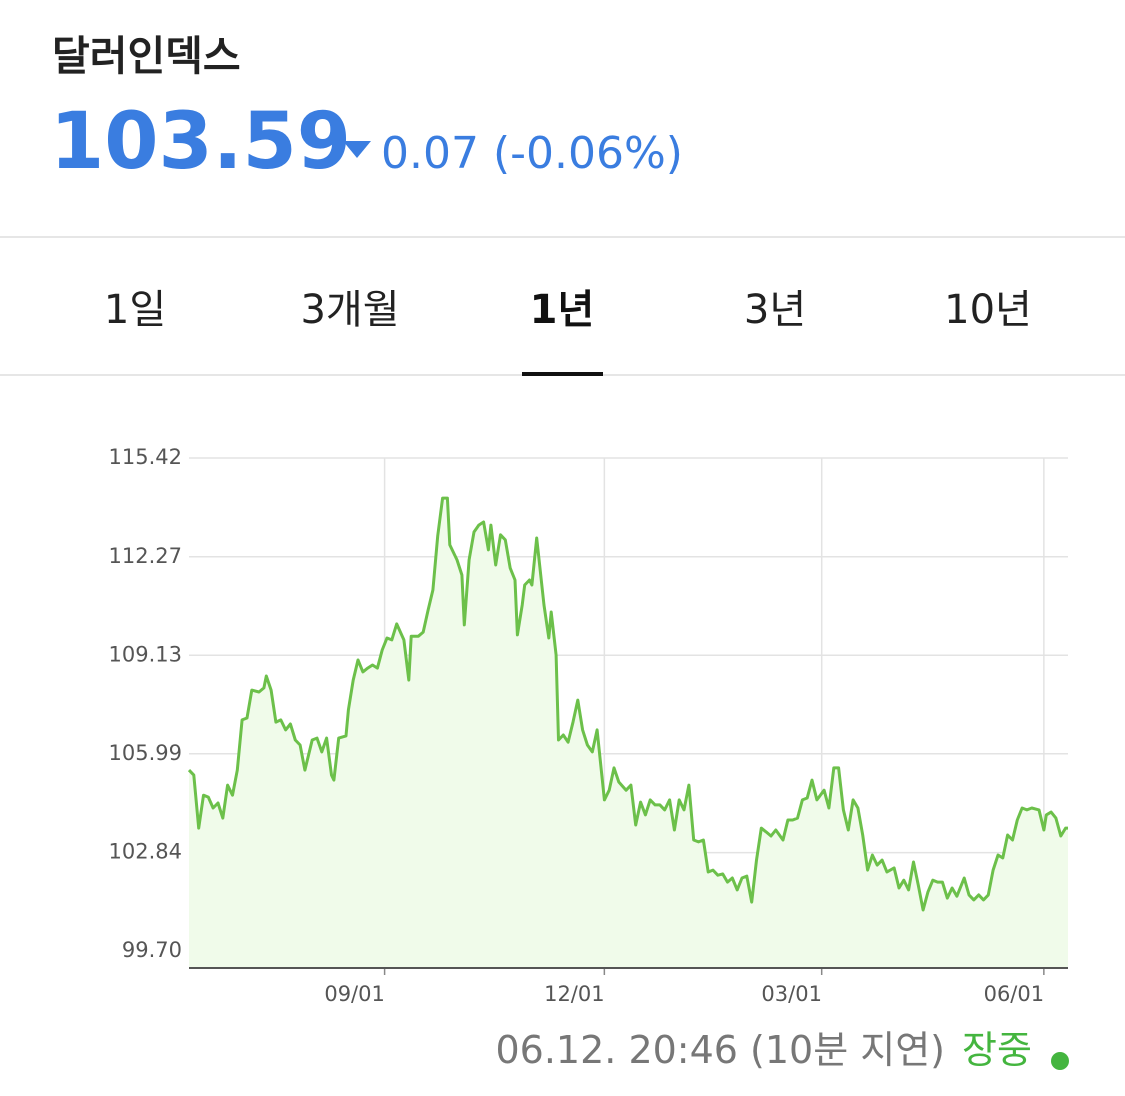 This screenshot has width=1125, height=1096. I want to click on tab: 1년, so click(562, 310).